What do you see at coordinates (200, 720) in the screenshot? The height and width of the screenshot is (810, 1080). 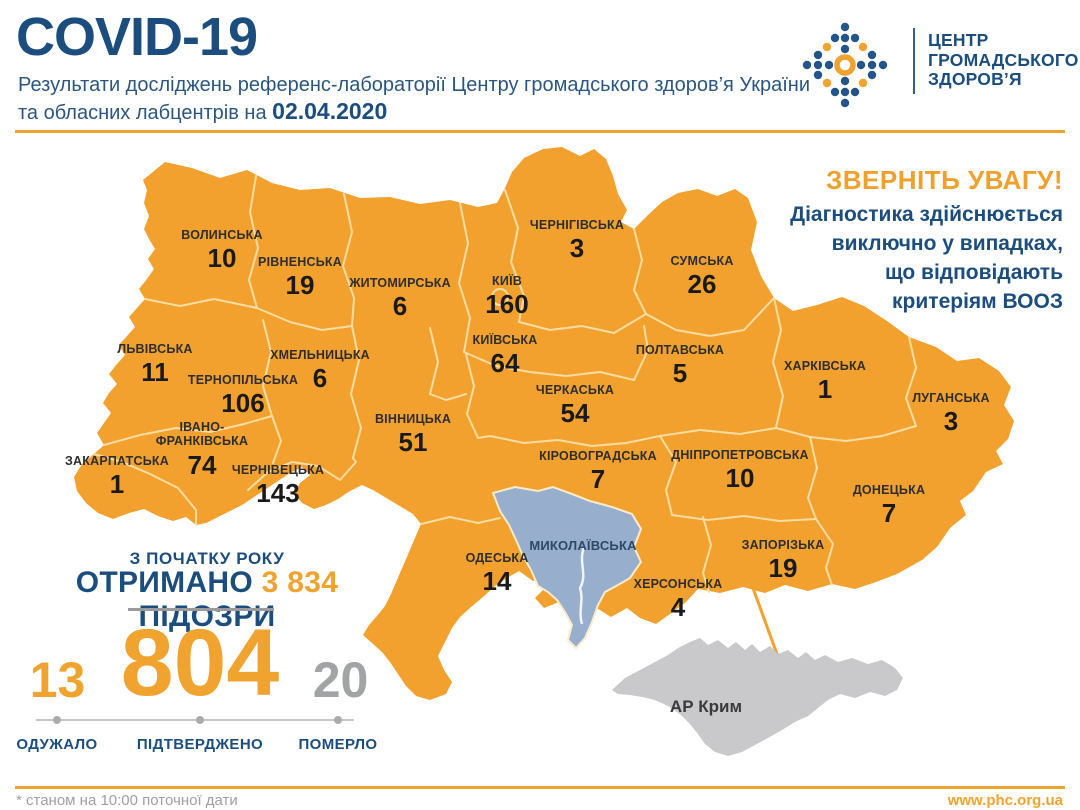 I see `axis-dot-confirmed` at bounding box center [200, 720].